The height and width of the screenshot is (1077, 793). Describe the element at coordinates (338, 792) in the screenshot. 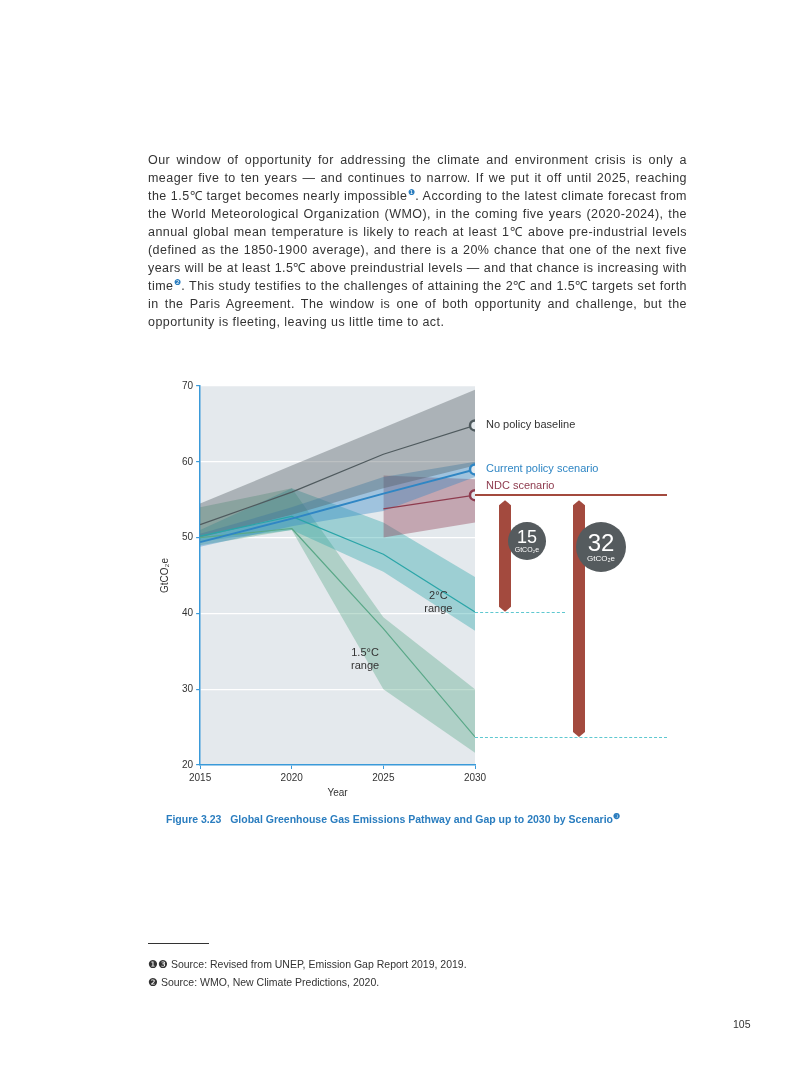

I see `x-axis-title: Year` at that location.